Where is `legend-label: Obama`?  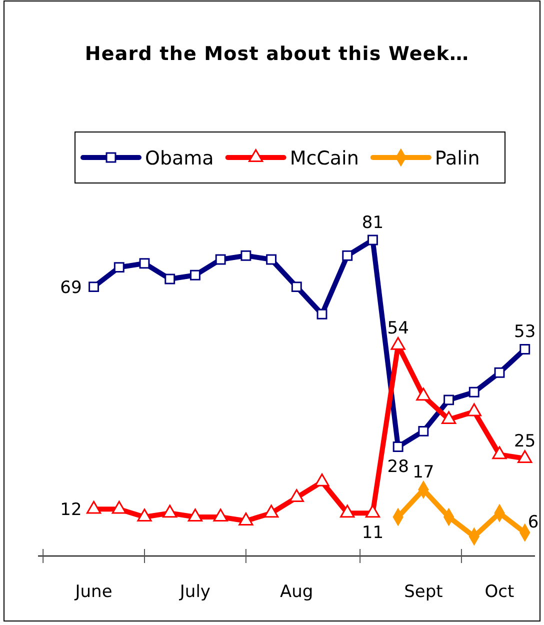 legend-label: Obama is located at coordinates (179, 159).